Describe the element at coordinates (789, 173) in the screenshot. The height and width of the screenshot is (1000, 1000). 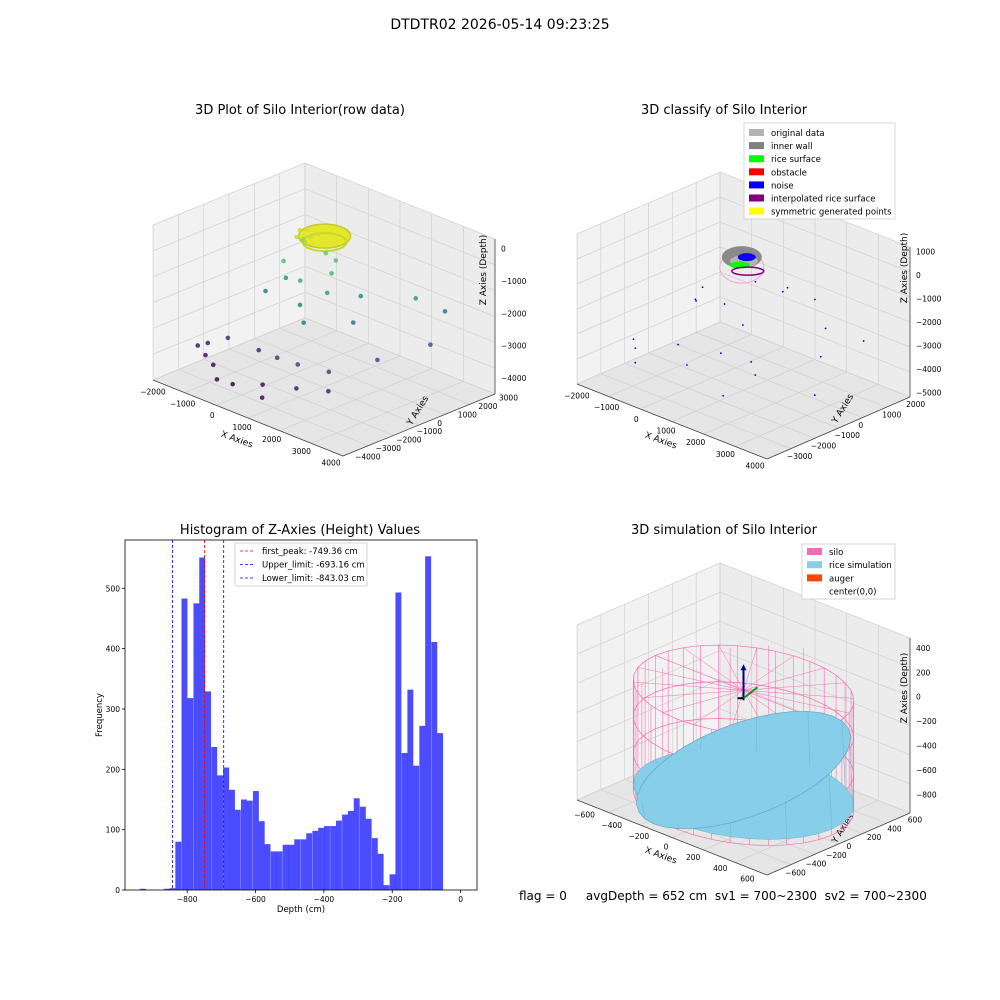
I see `p2-legend-label: obstacle` at that location.